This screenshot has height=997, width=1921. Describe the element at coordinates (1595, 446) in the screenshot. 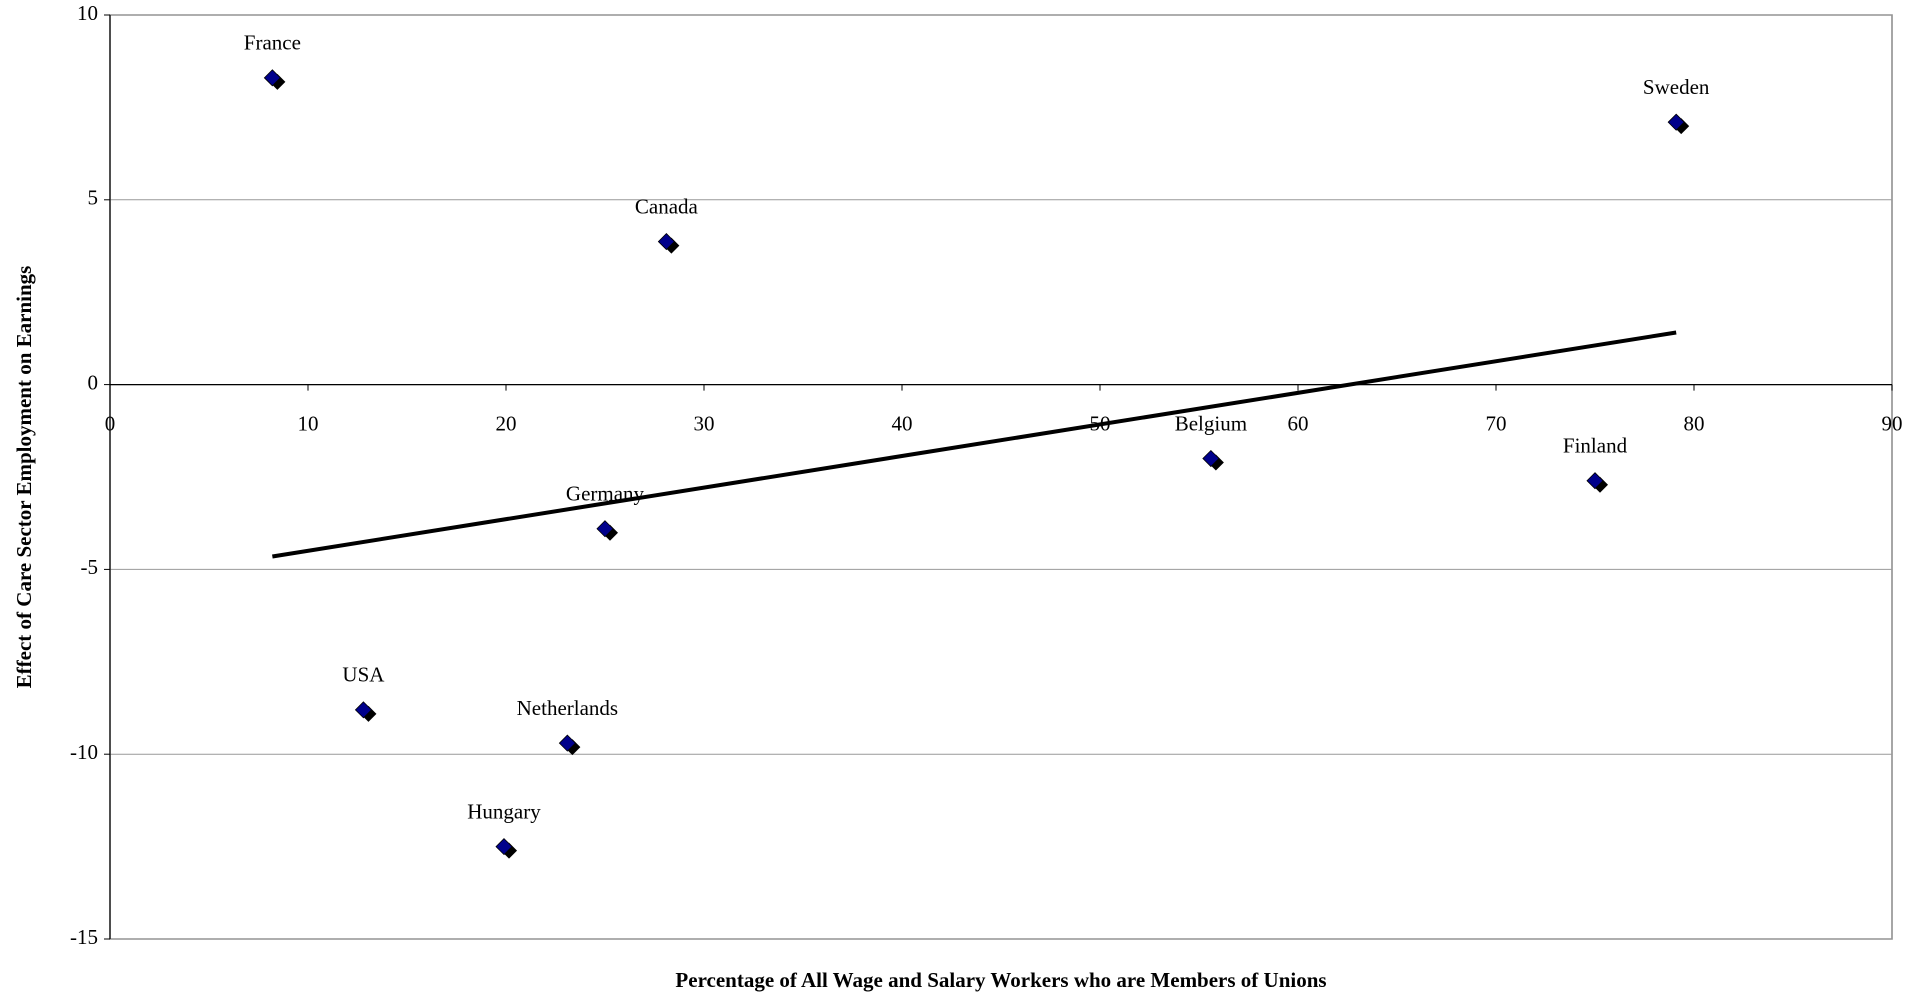

I see `data-label: Finland` at that location.